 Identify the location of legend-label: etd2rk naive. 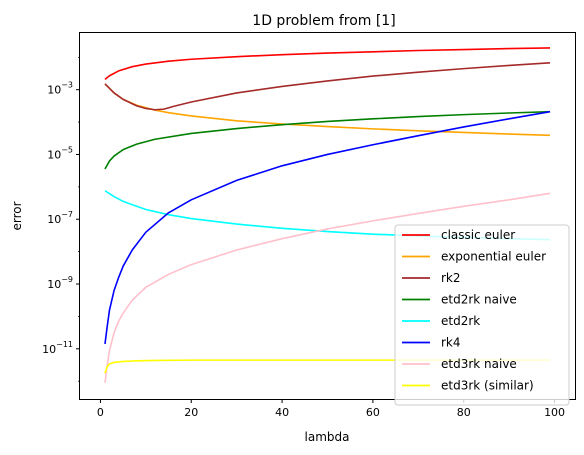
(479, 300).